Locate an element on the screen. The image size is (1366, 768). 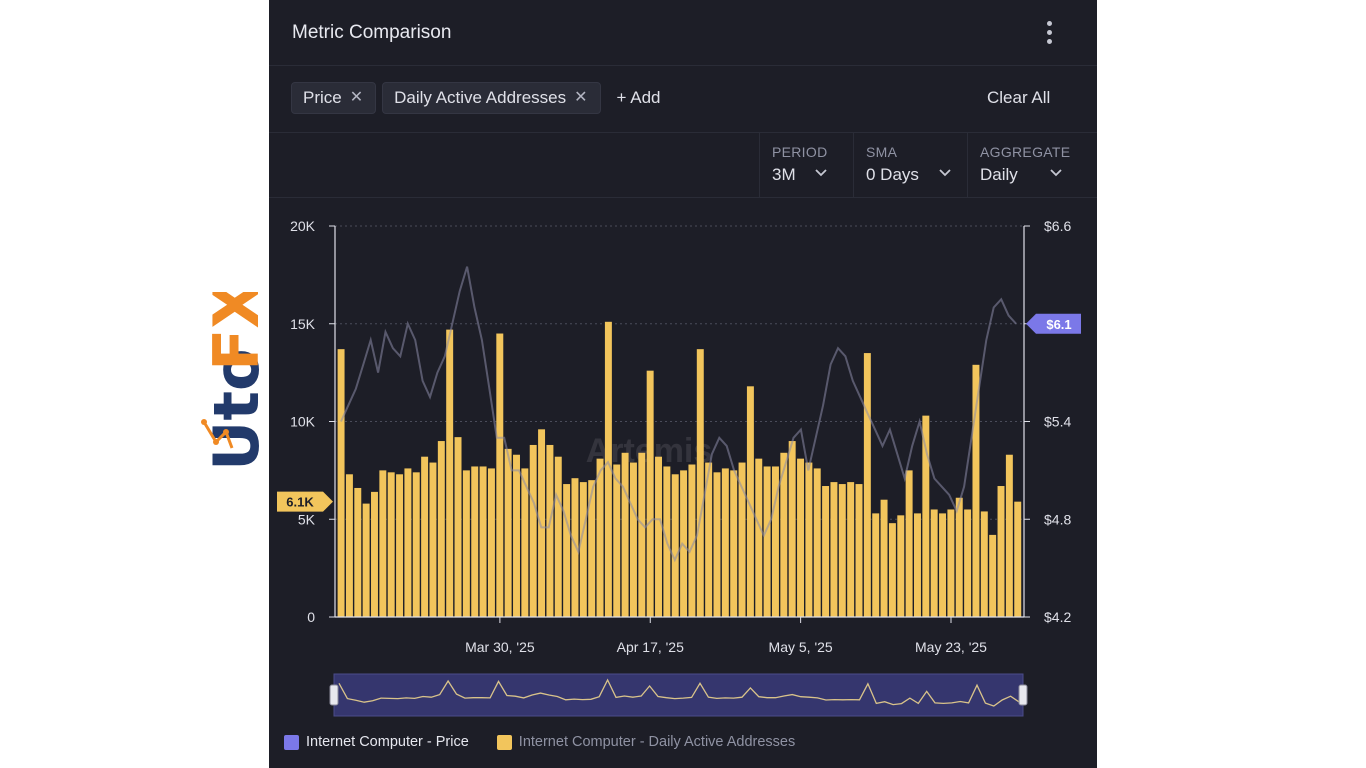
left-axis-tick-label: 15K is located at coordinates (303, 324).